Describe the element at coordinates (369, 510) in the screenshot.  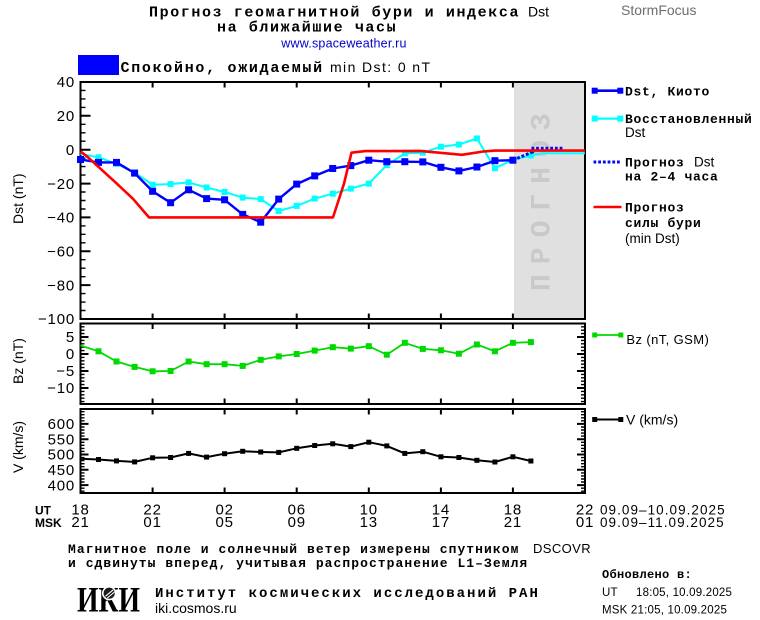
I see `svg-text: 10` at that location.